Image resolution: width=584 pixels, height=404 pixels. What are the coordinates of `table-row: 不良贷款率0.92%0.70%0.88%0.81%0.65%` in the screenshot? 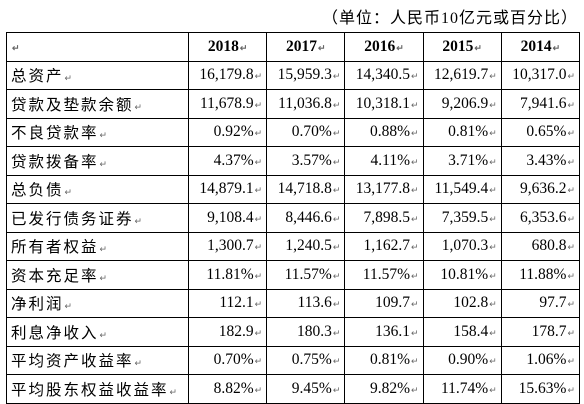 It's located at (293, 132).